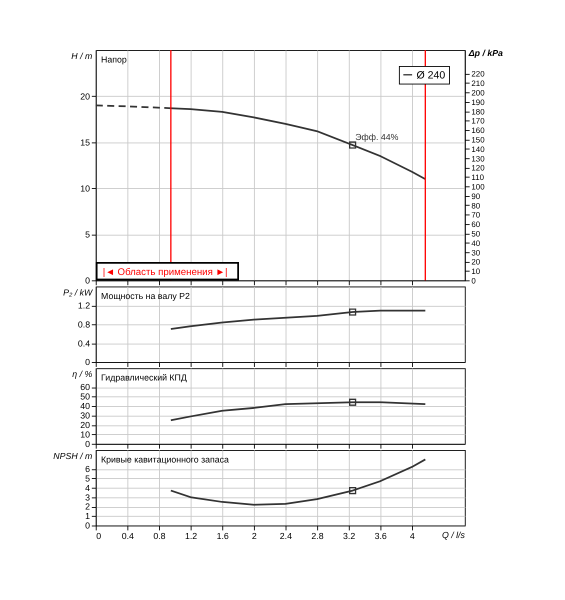 The height and width of the screenshot is (600, 565). I want to click on y2-tick-label: 20, so click(476, 262).